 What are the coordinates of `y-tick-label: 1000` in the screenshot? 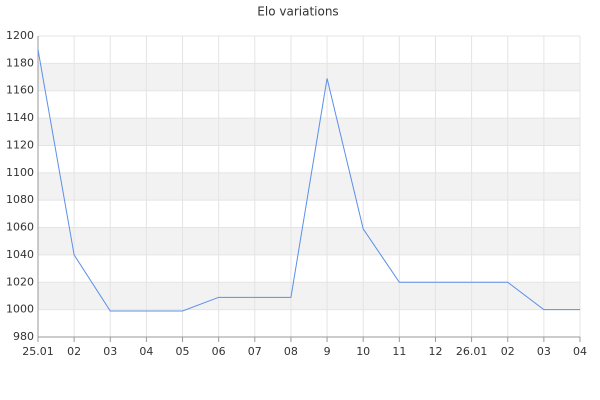 It's located at (20, 309).